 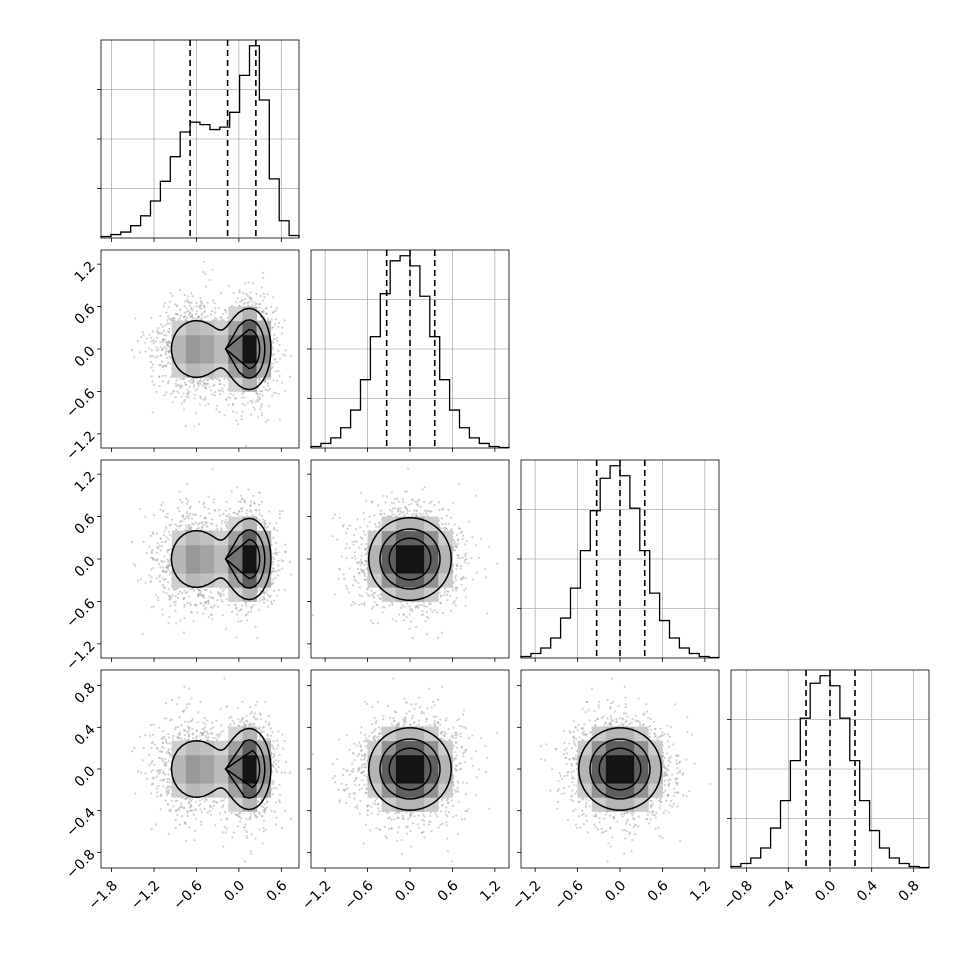 What do you see at coordinates (242, 349) in the screenshot?
I see `contour-line` at bounding box center [242, 349].